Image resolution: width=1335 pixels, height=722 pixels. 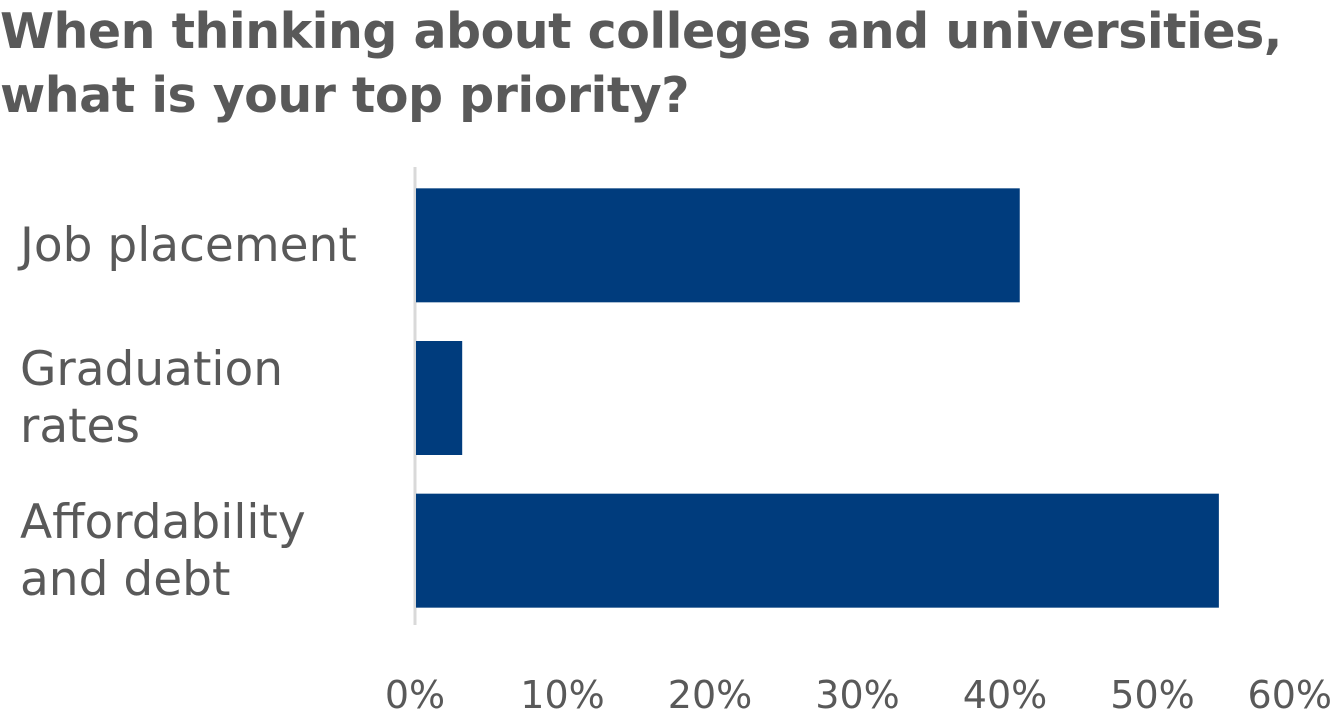 I want to click on x-tick-label: 40%, so click(x=1005, y=695).